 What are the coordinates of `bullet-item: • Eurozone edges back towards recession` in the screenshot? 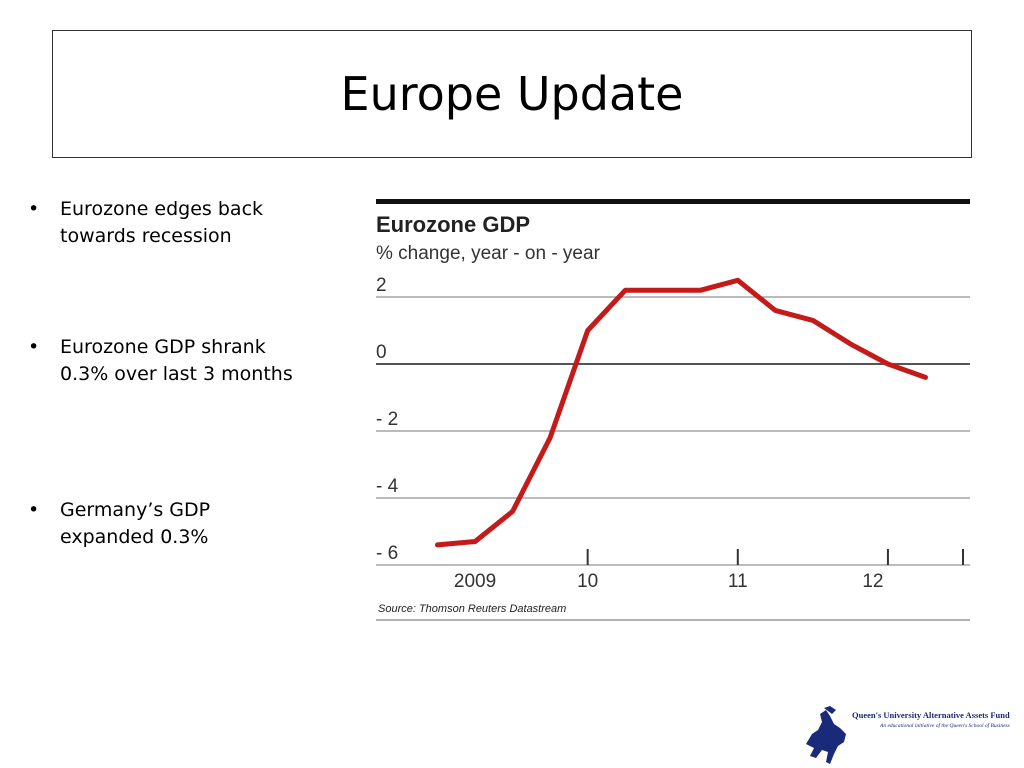 It's located at (172, 223).